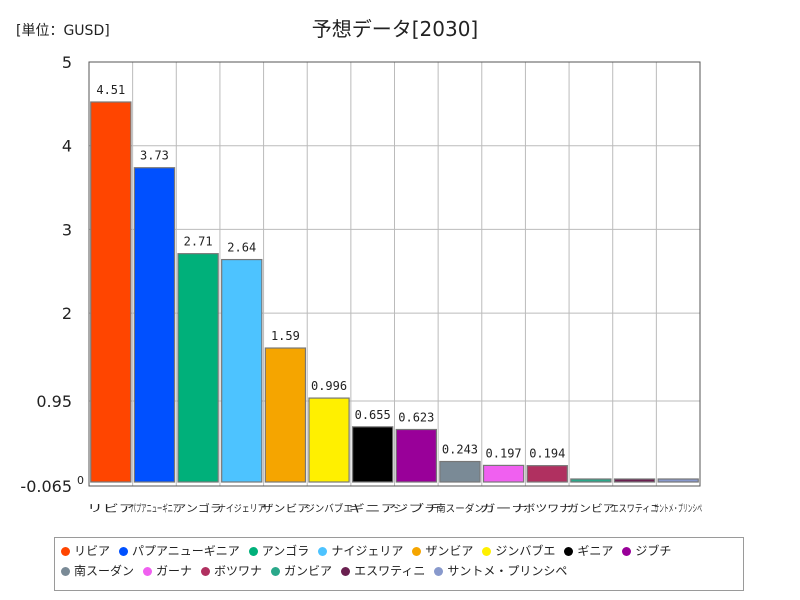  I want to click on legend-label: ギニア, so click(595, 551).